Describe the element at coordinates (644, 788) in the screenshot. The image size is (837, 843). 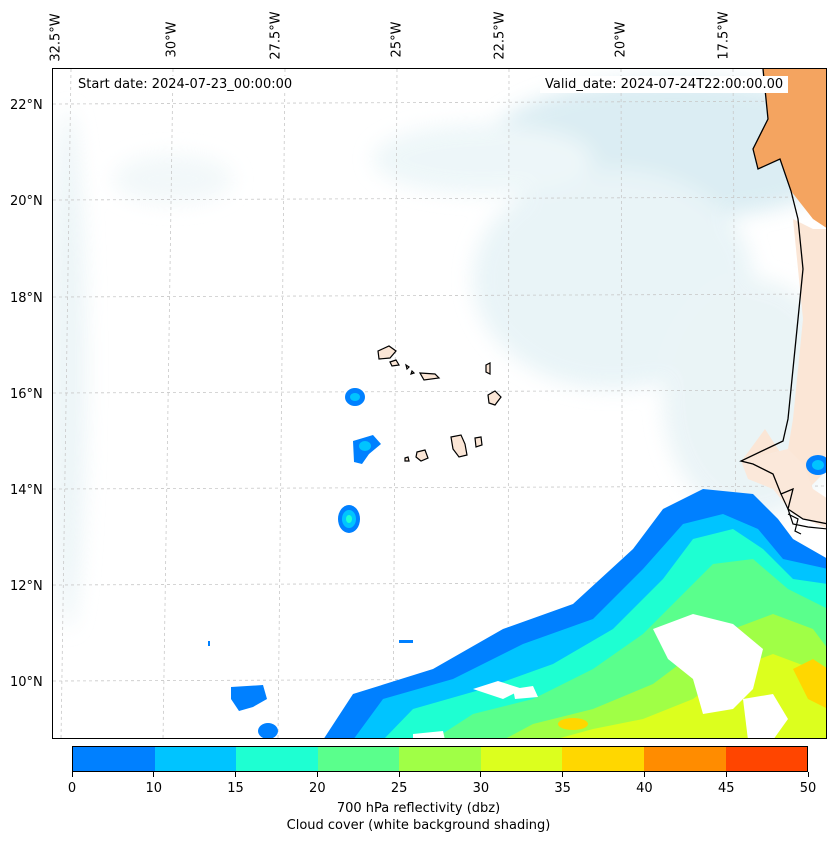
I see `colorbar-tick-label: 40` at that location.